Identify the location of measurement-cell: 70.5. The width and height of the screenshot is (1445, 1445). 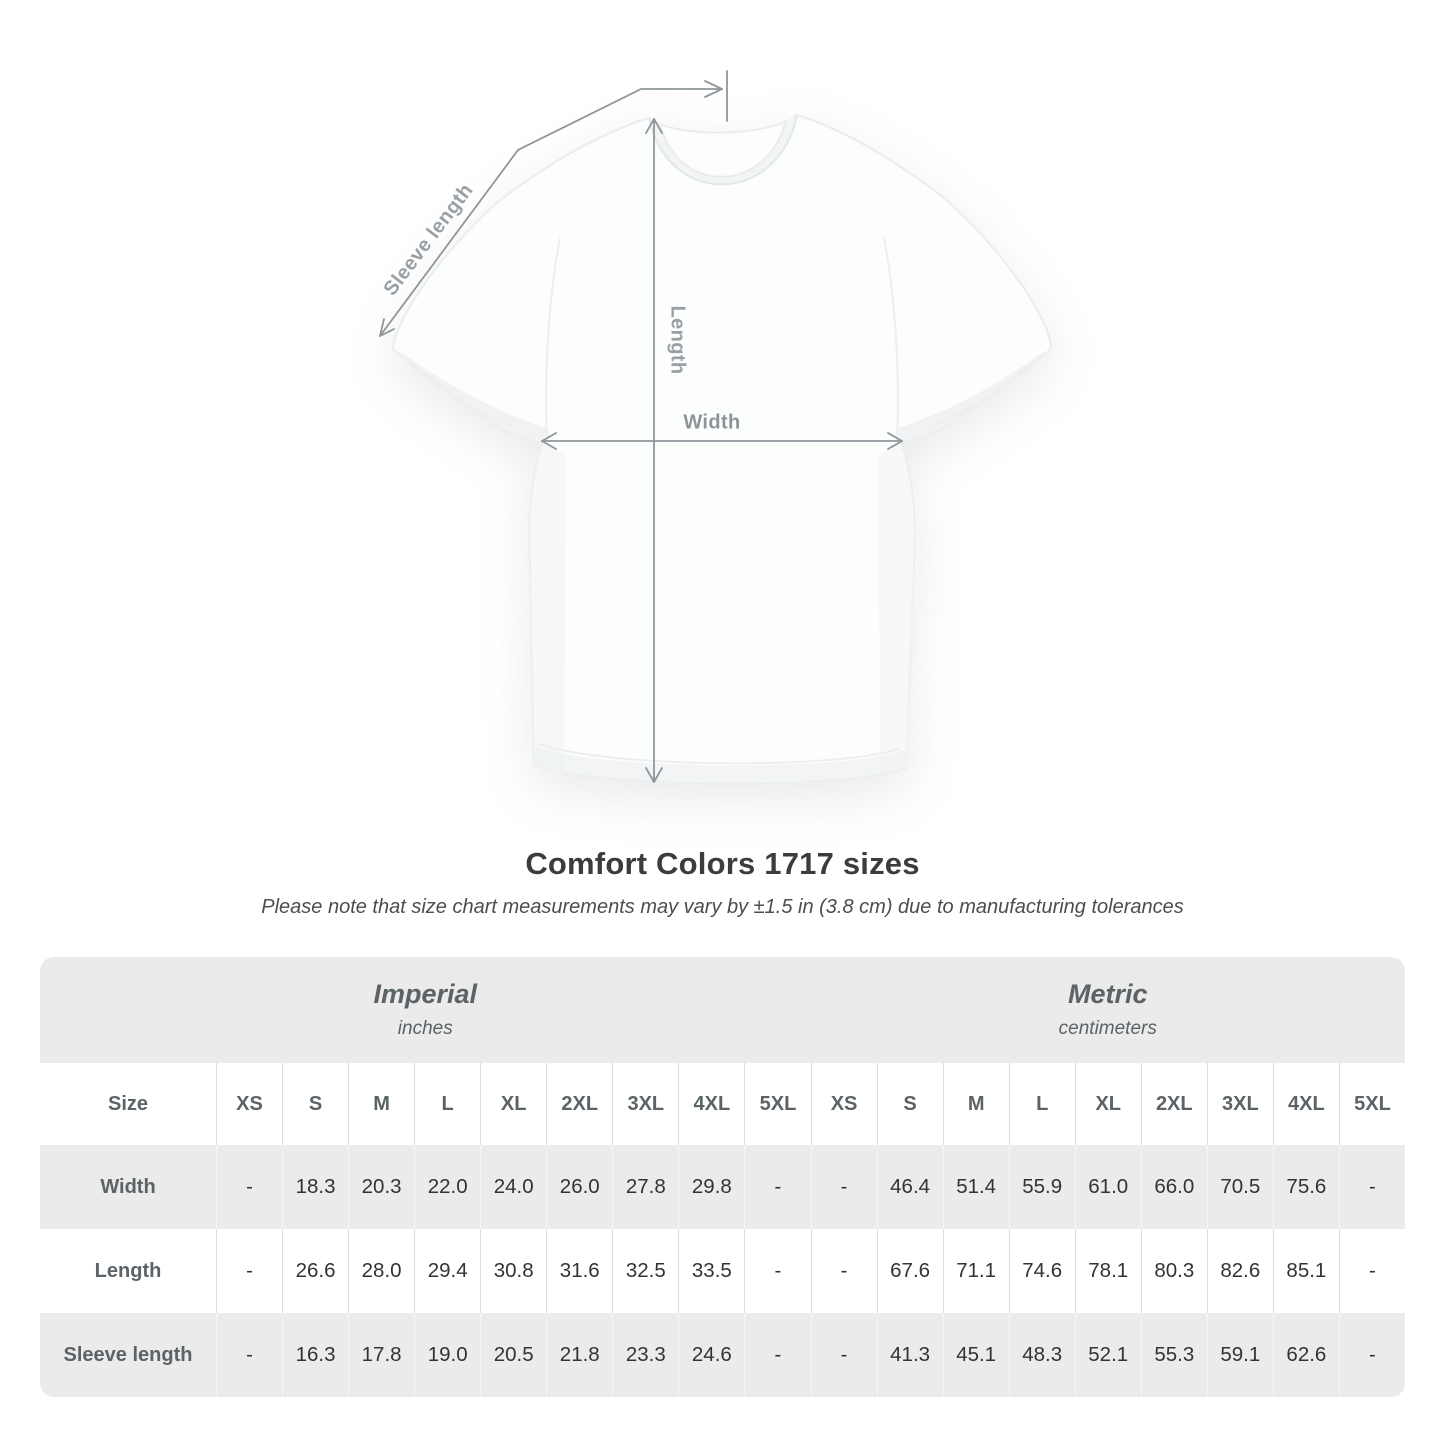
(1239, 1187).